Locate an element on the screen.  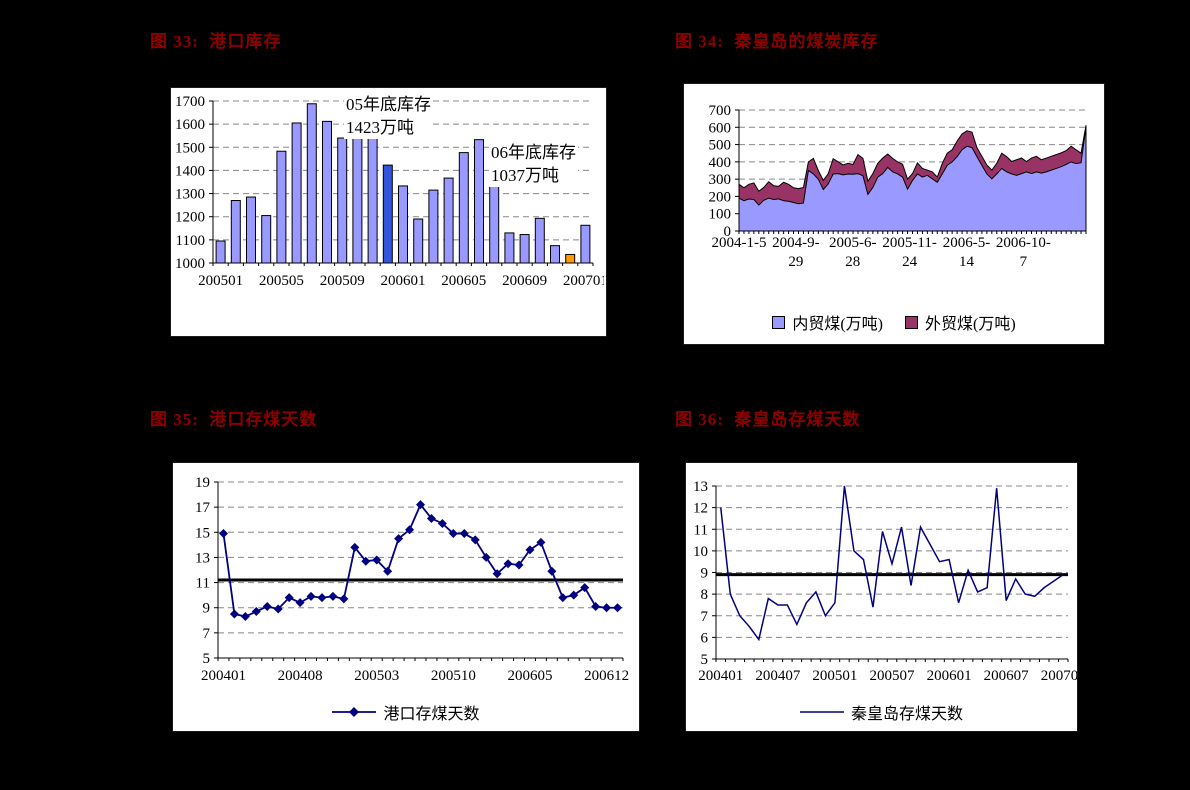
svg-text: 1200 is located at coordinates (190, 218).